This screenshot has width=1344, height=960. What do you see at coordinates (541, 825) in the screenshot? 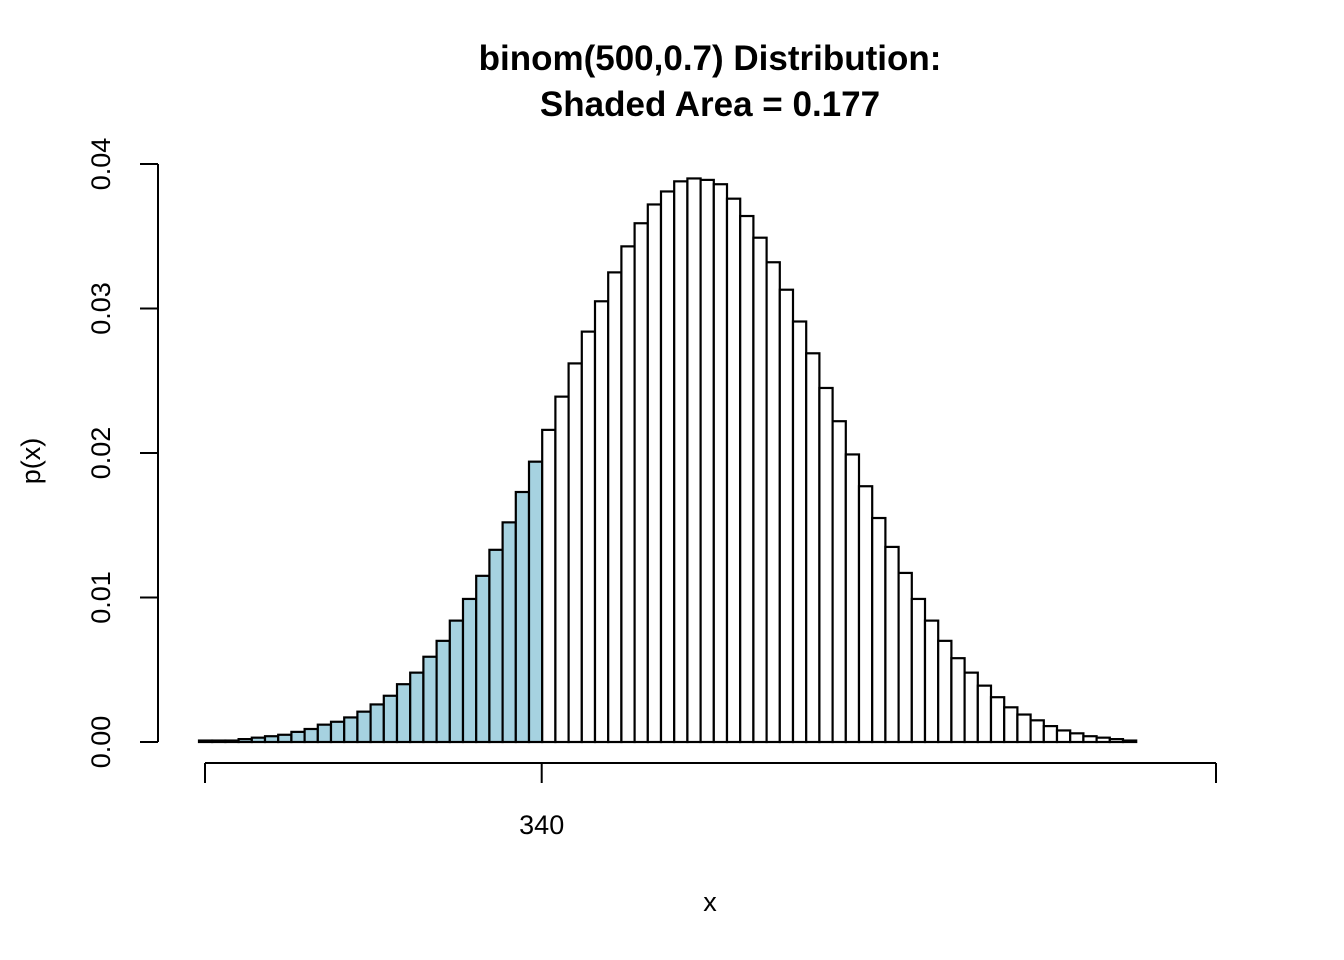
I see `x-tick-label: 340` at bounding box center [541, 825].